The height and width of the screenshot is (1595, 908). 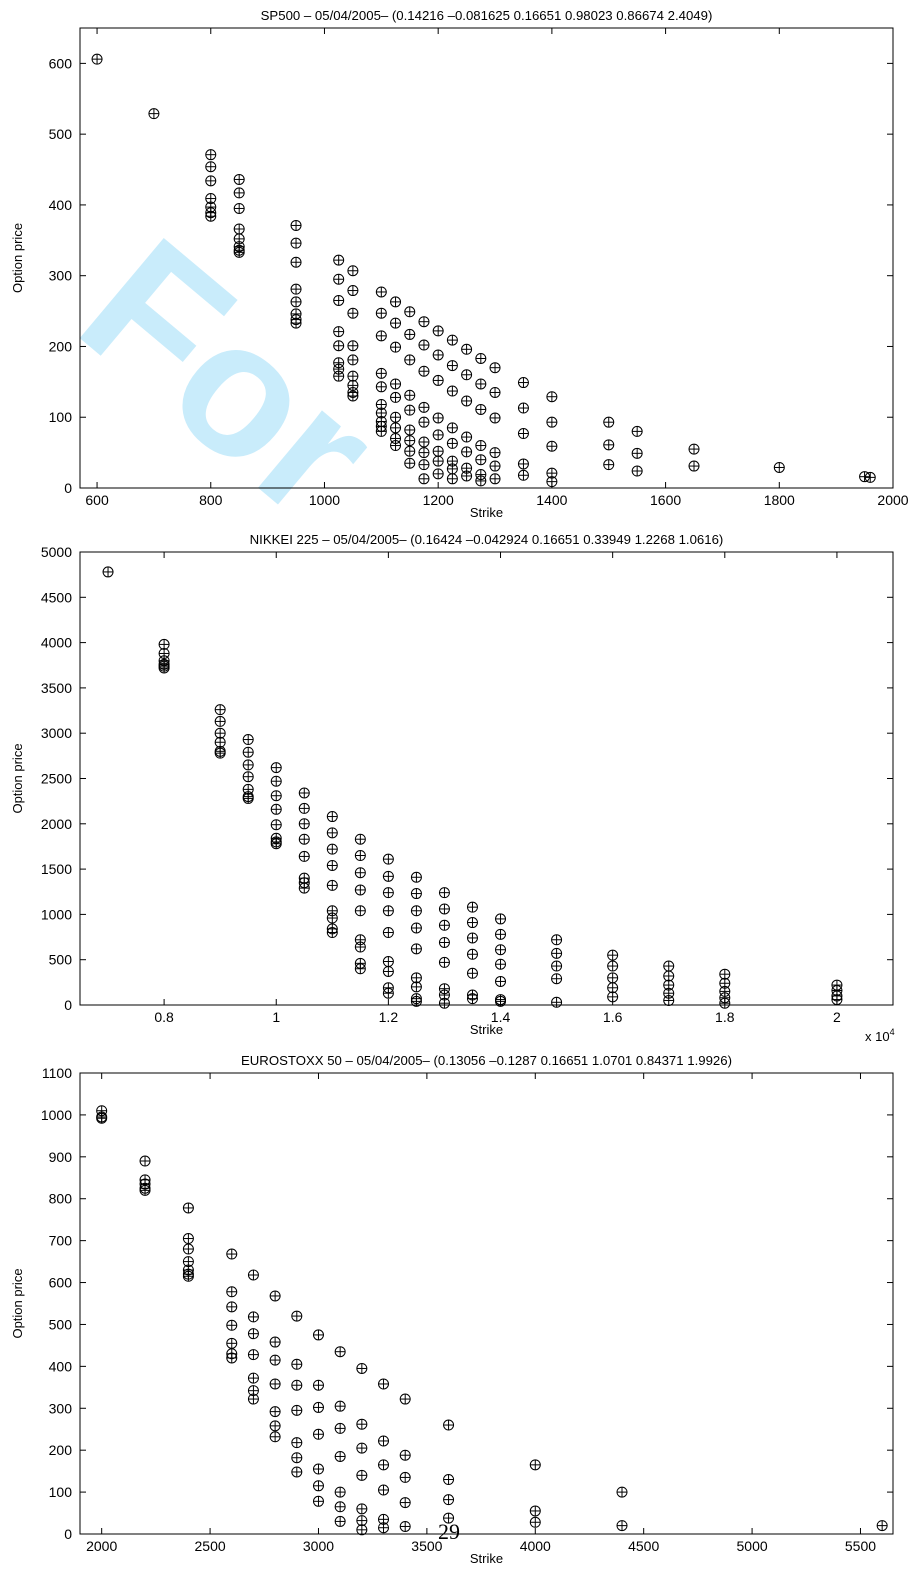 I want to click on y-tick-label: 3000, so click(x=56, y=733).